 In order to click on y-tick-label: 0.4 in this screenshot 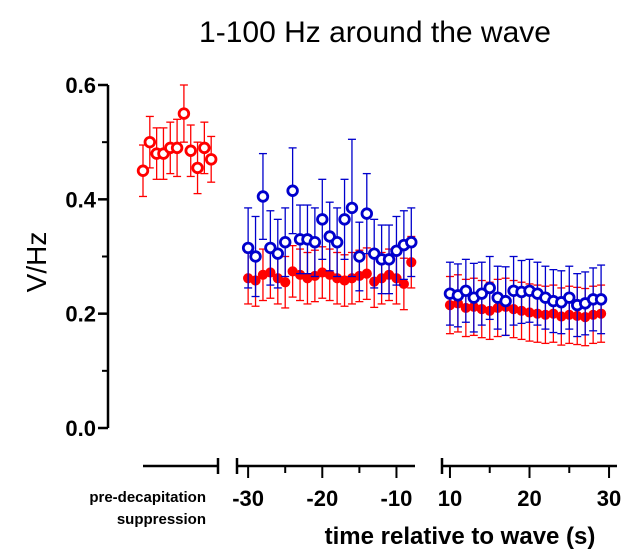, I will do `click(80, 199)`.